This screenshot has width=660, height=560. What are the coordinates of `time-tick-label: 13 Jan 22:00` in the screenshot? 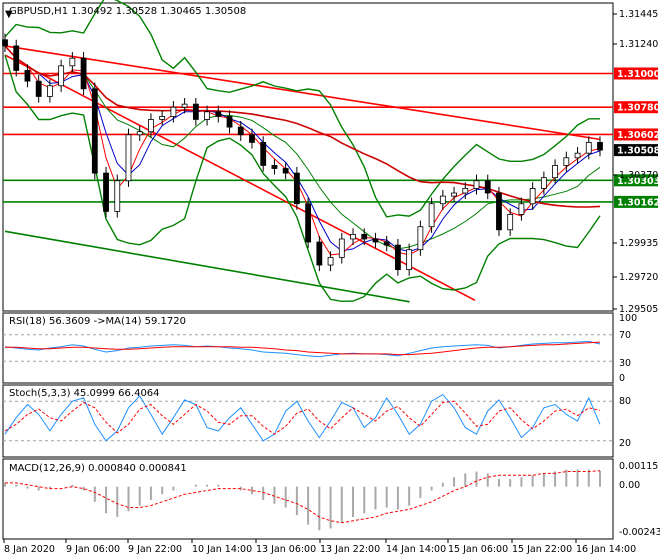 It's located at (350, 549).